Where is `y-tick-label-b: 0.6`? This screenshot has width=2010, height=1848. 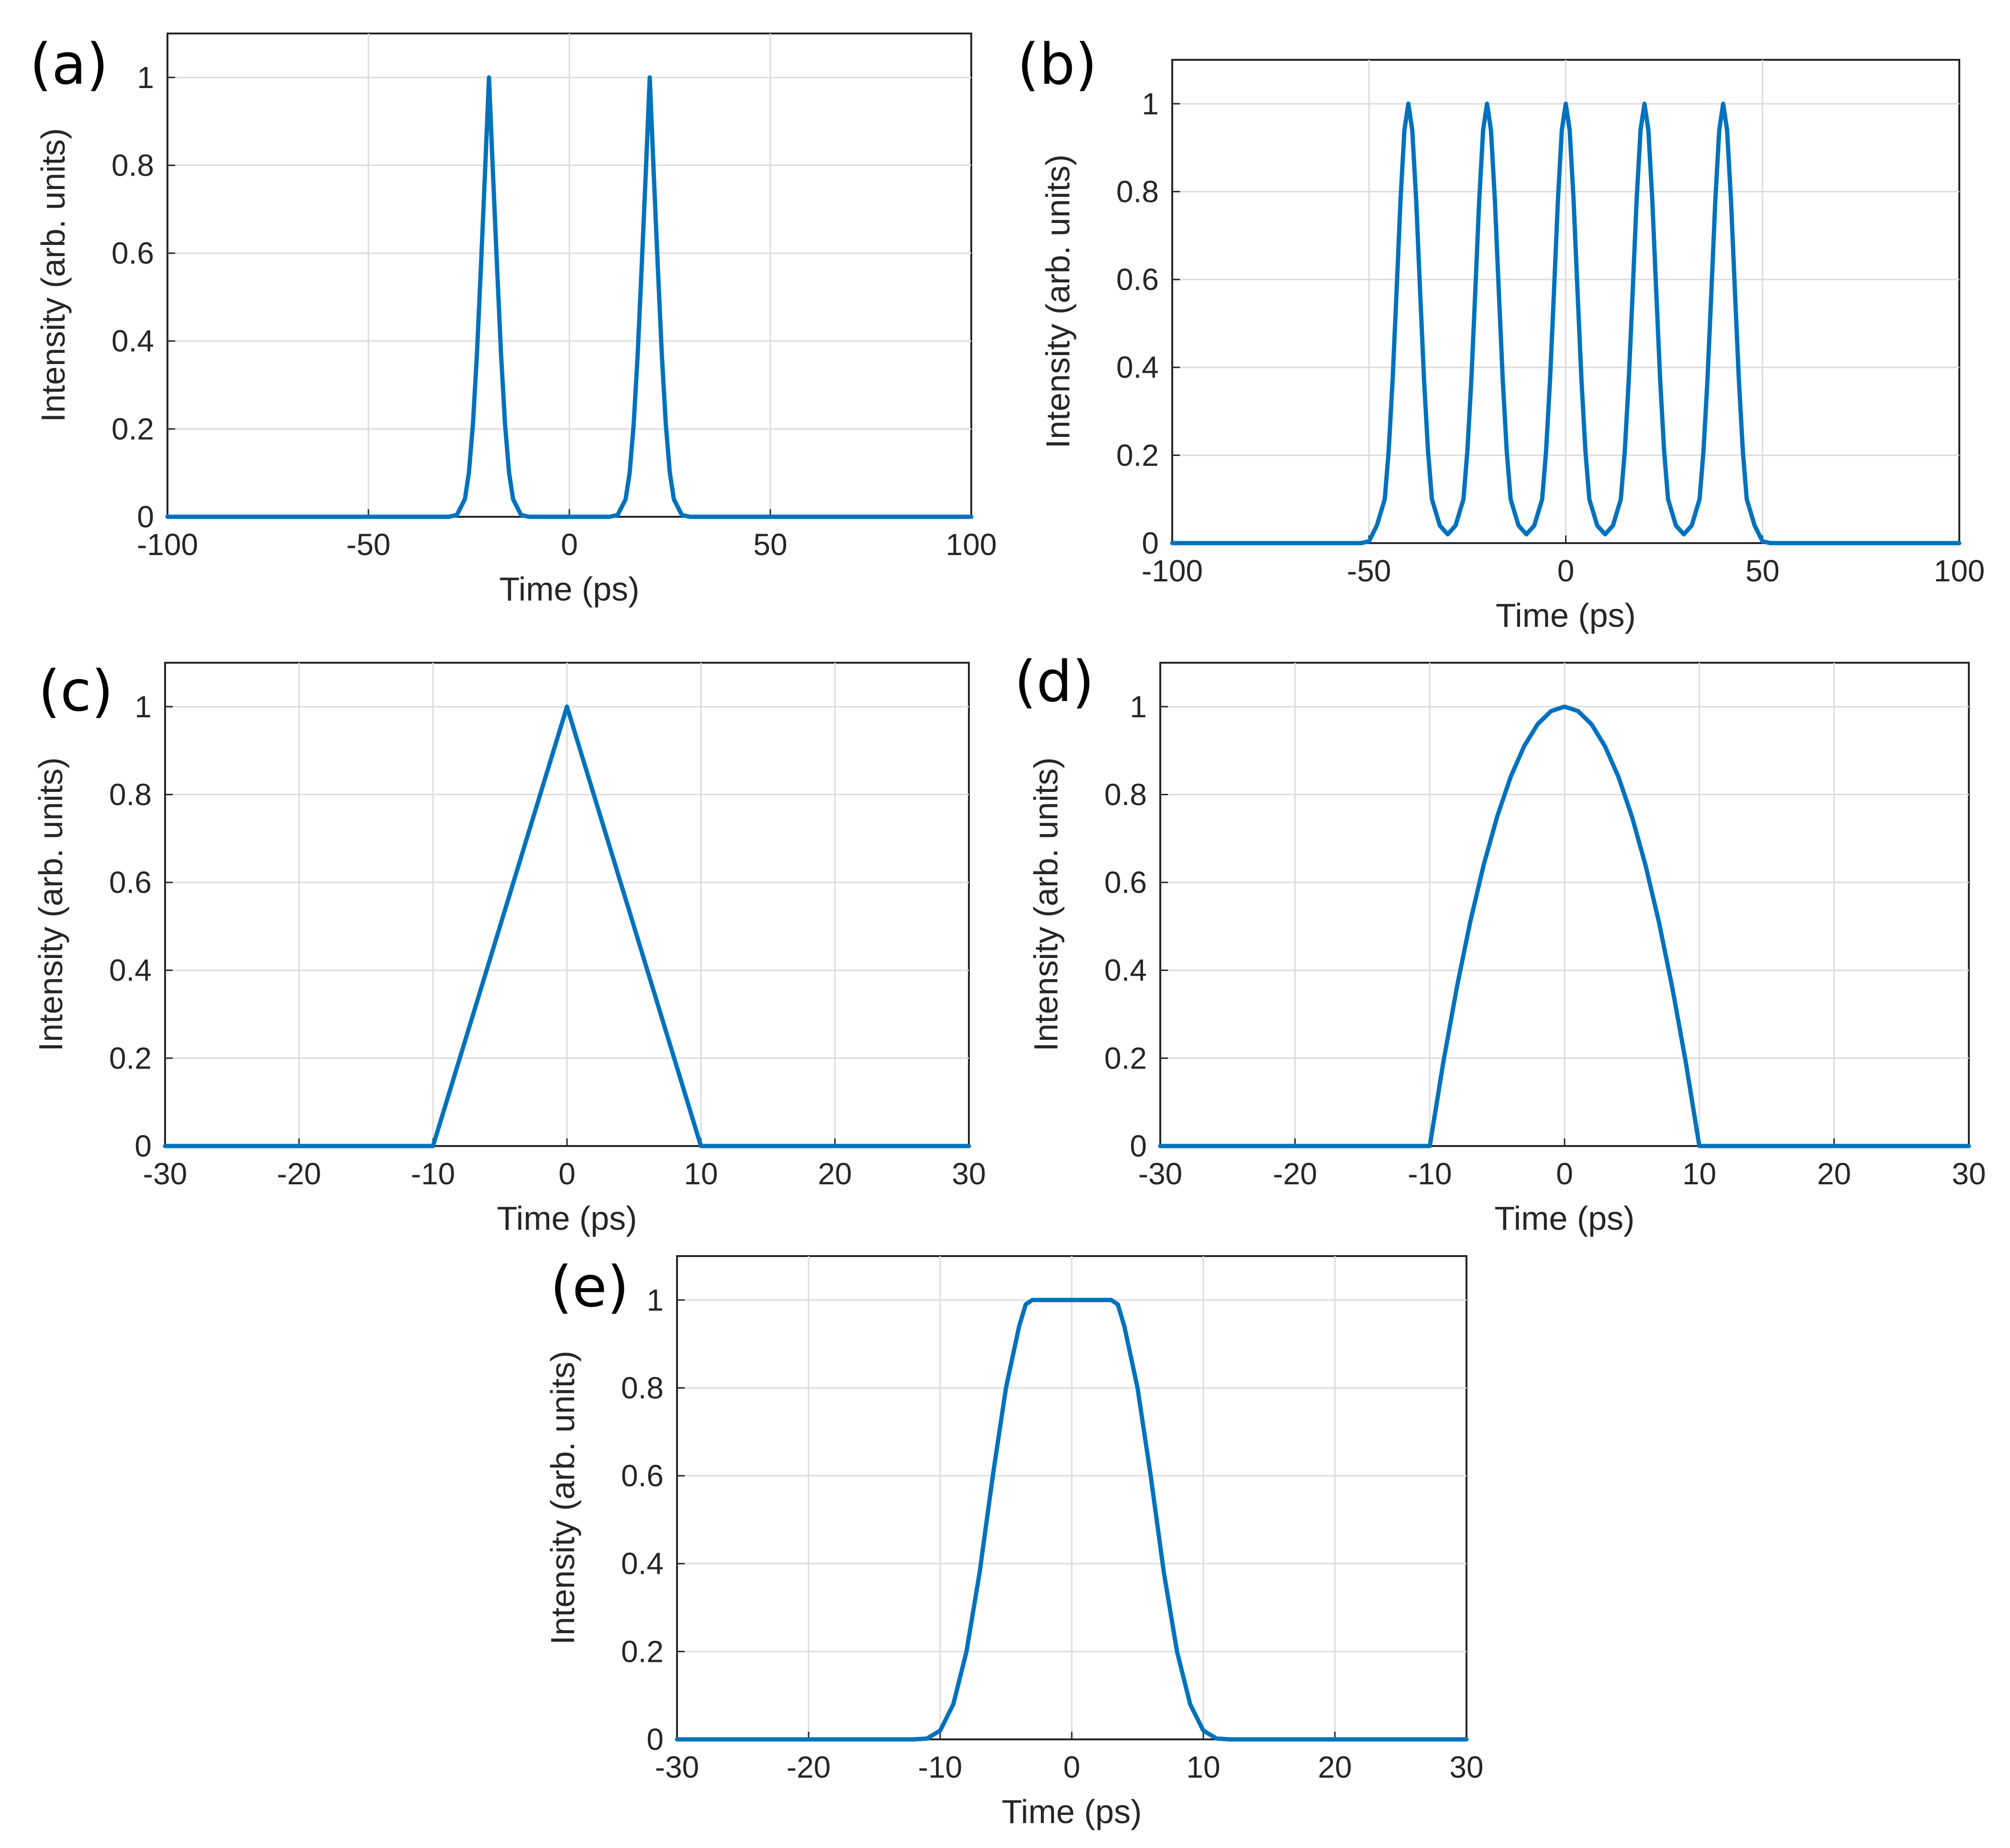 y-tick-label-b: 0.6 is located at coordinates (1137, 280).